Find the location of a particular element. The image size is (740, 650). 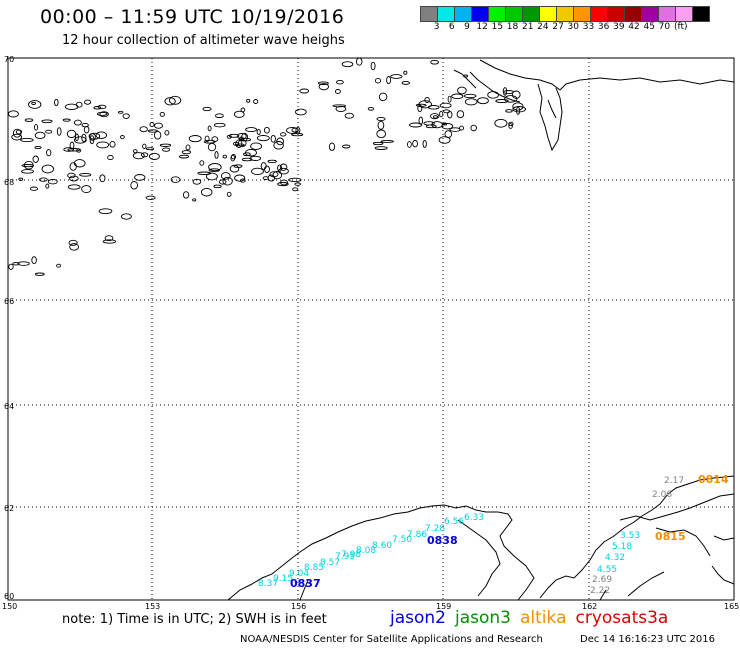

track2-gray-1: 2.69 is located at coordinates (602, 580).